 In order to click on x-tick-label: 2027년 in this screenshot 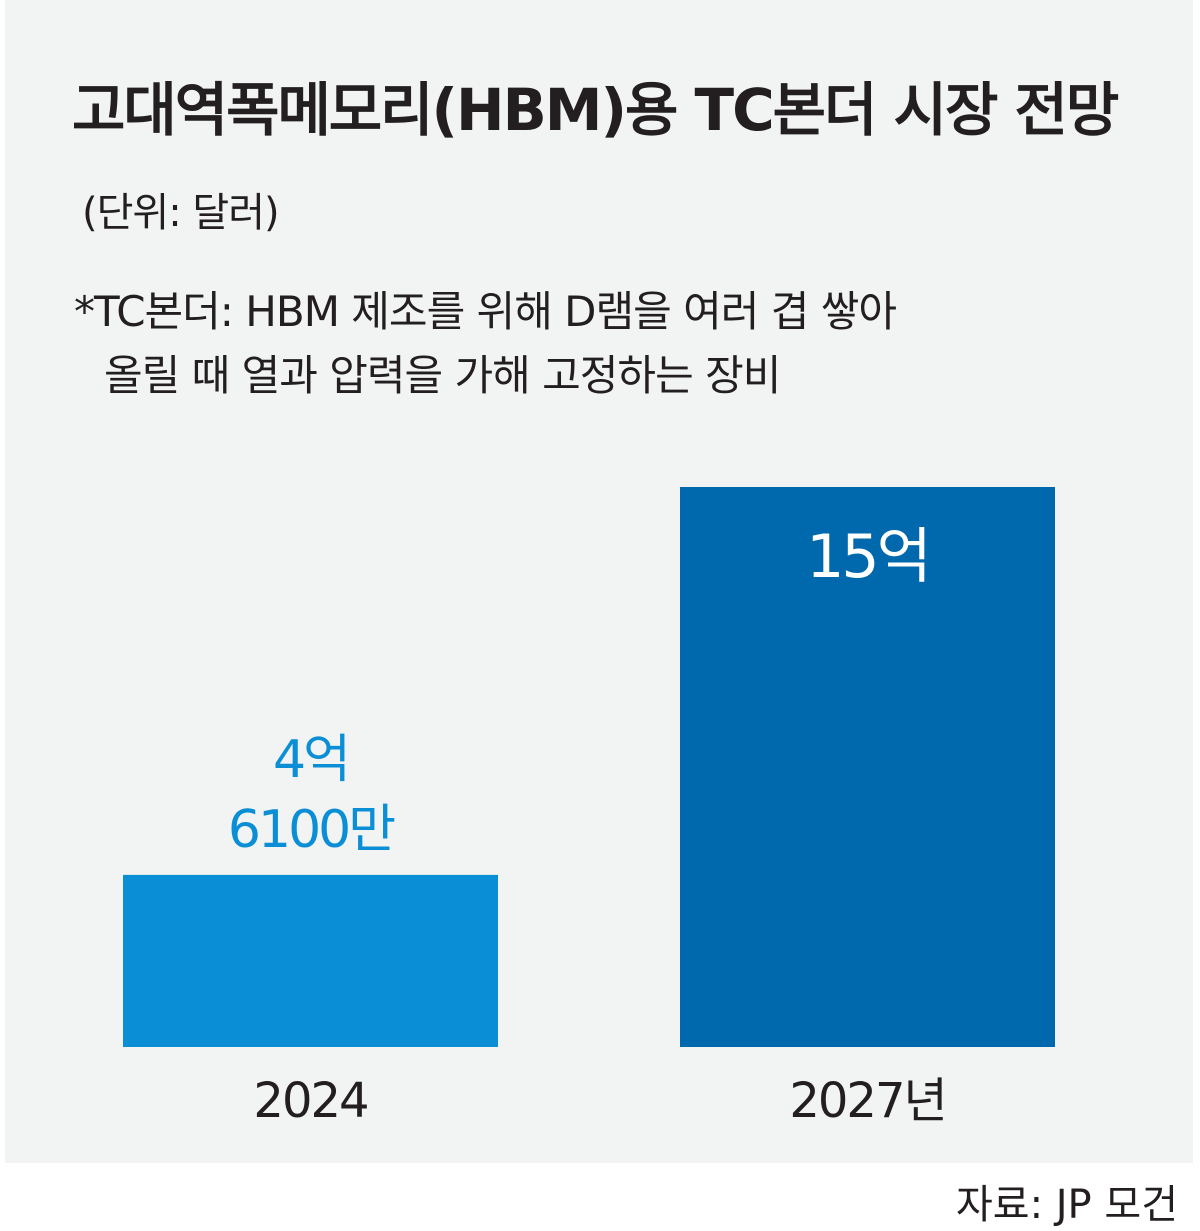, I will do `click(867, 1101)`.